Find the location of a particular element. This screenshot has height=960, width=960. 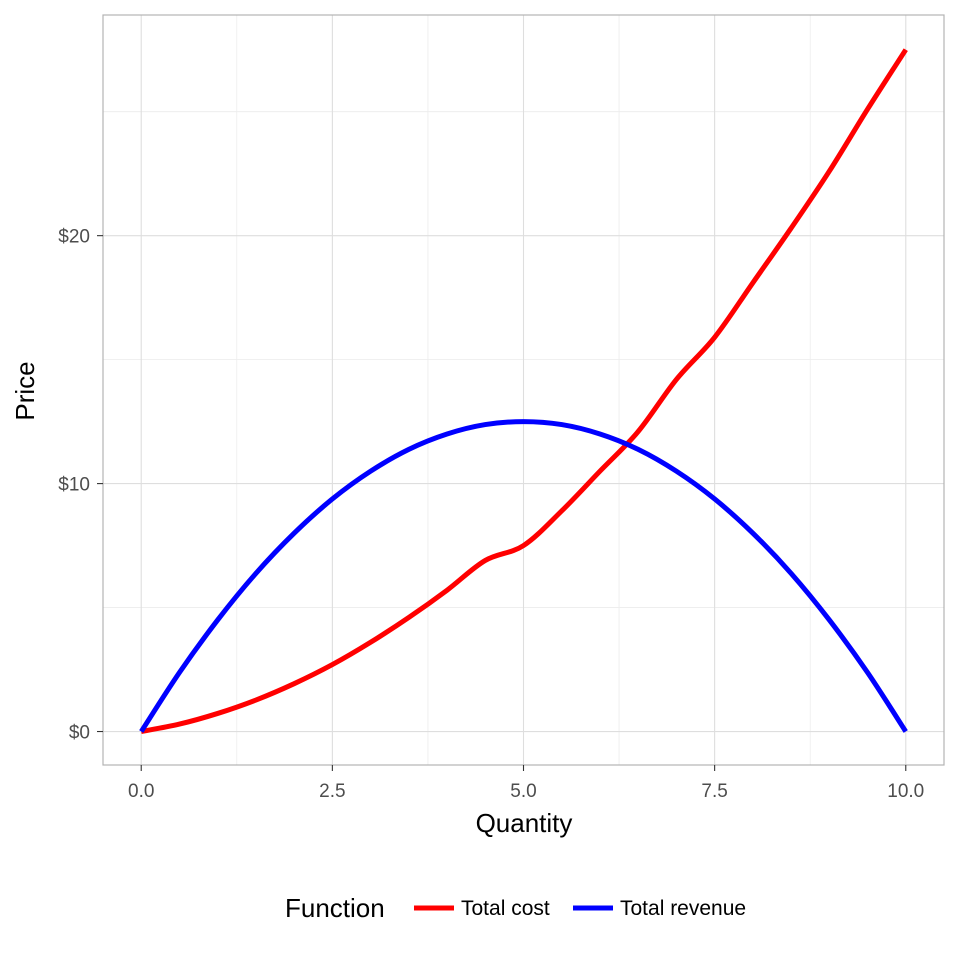

y-axis-title: Price is located at coordinates (25, 390).